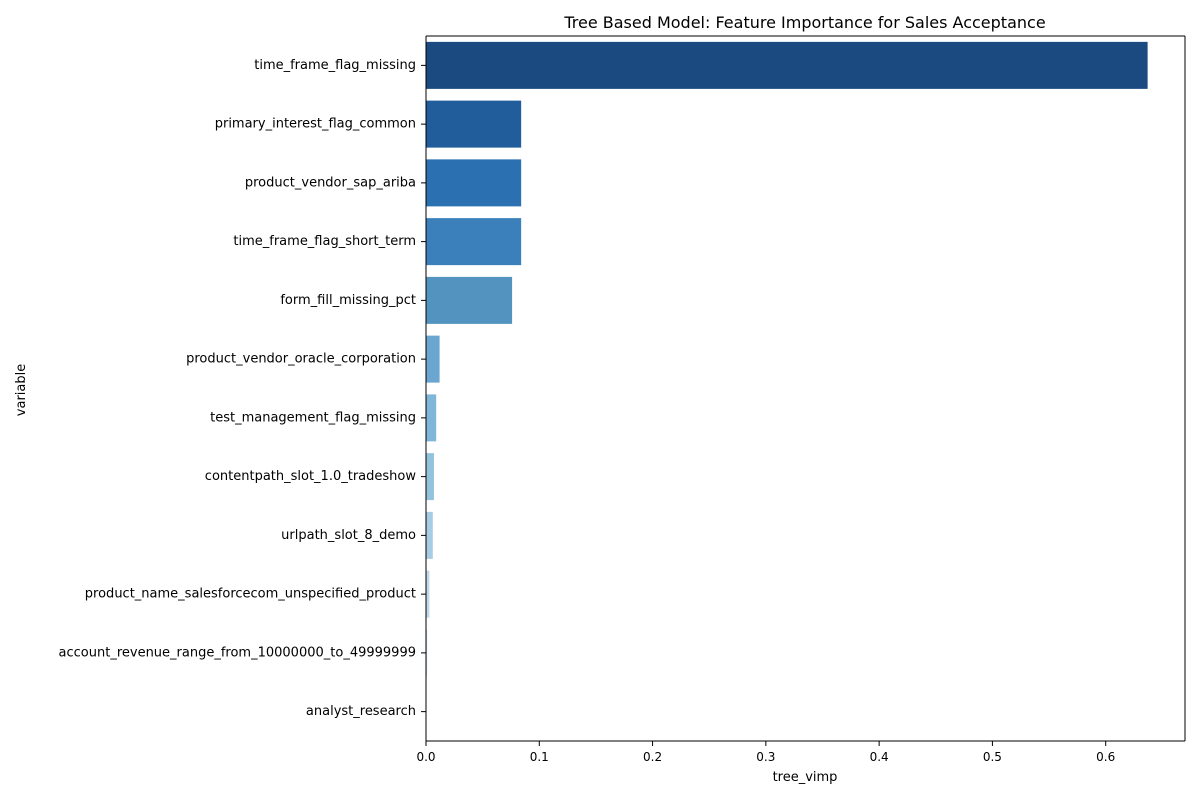 The image size is (1199, 804). What do you see at coordinates (433, 359) in the screenshot?
I see `bar-product_vendor_oracle_corporation` at bounding box center [433, 359].